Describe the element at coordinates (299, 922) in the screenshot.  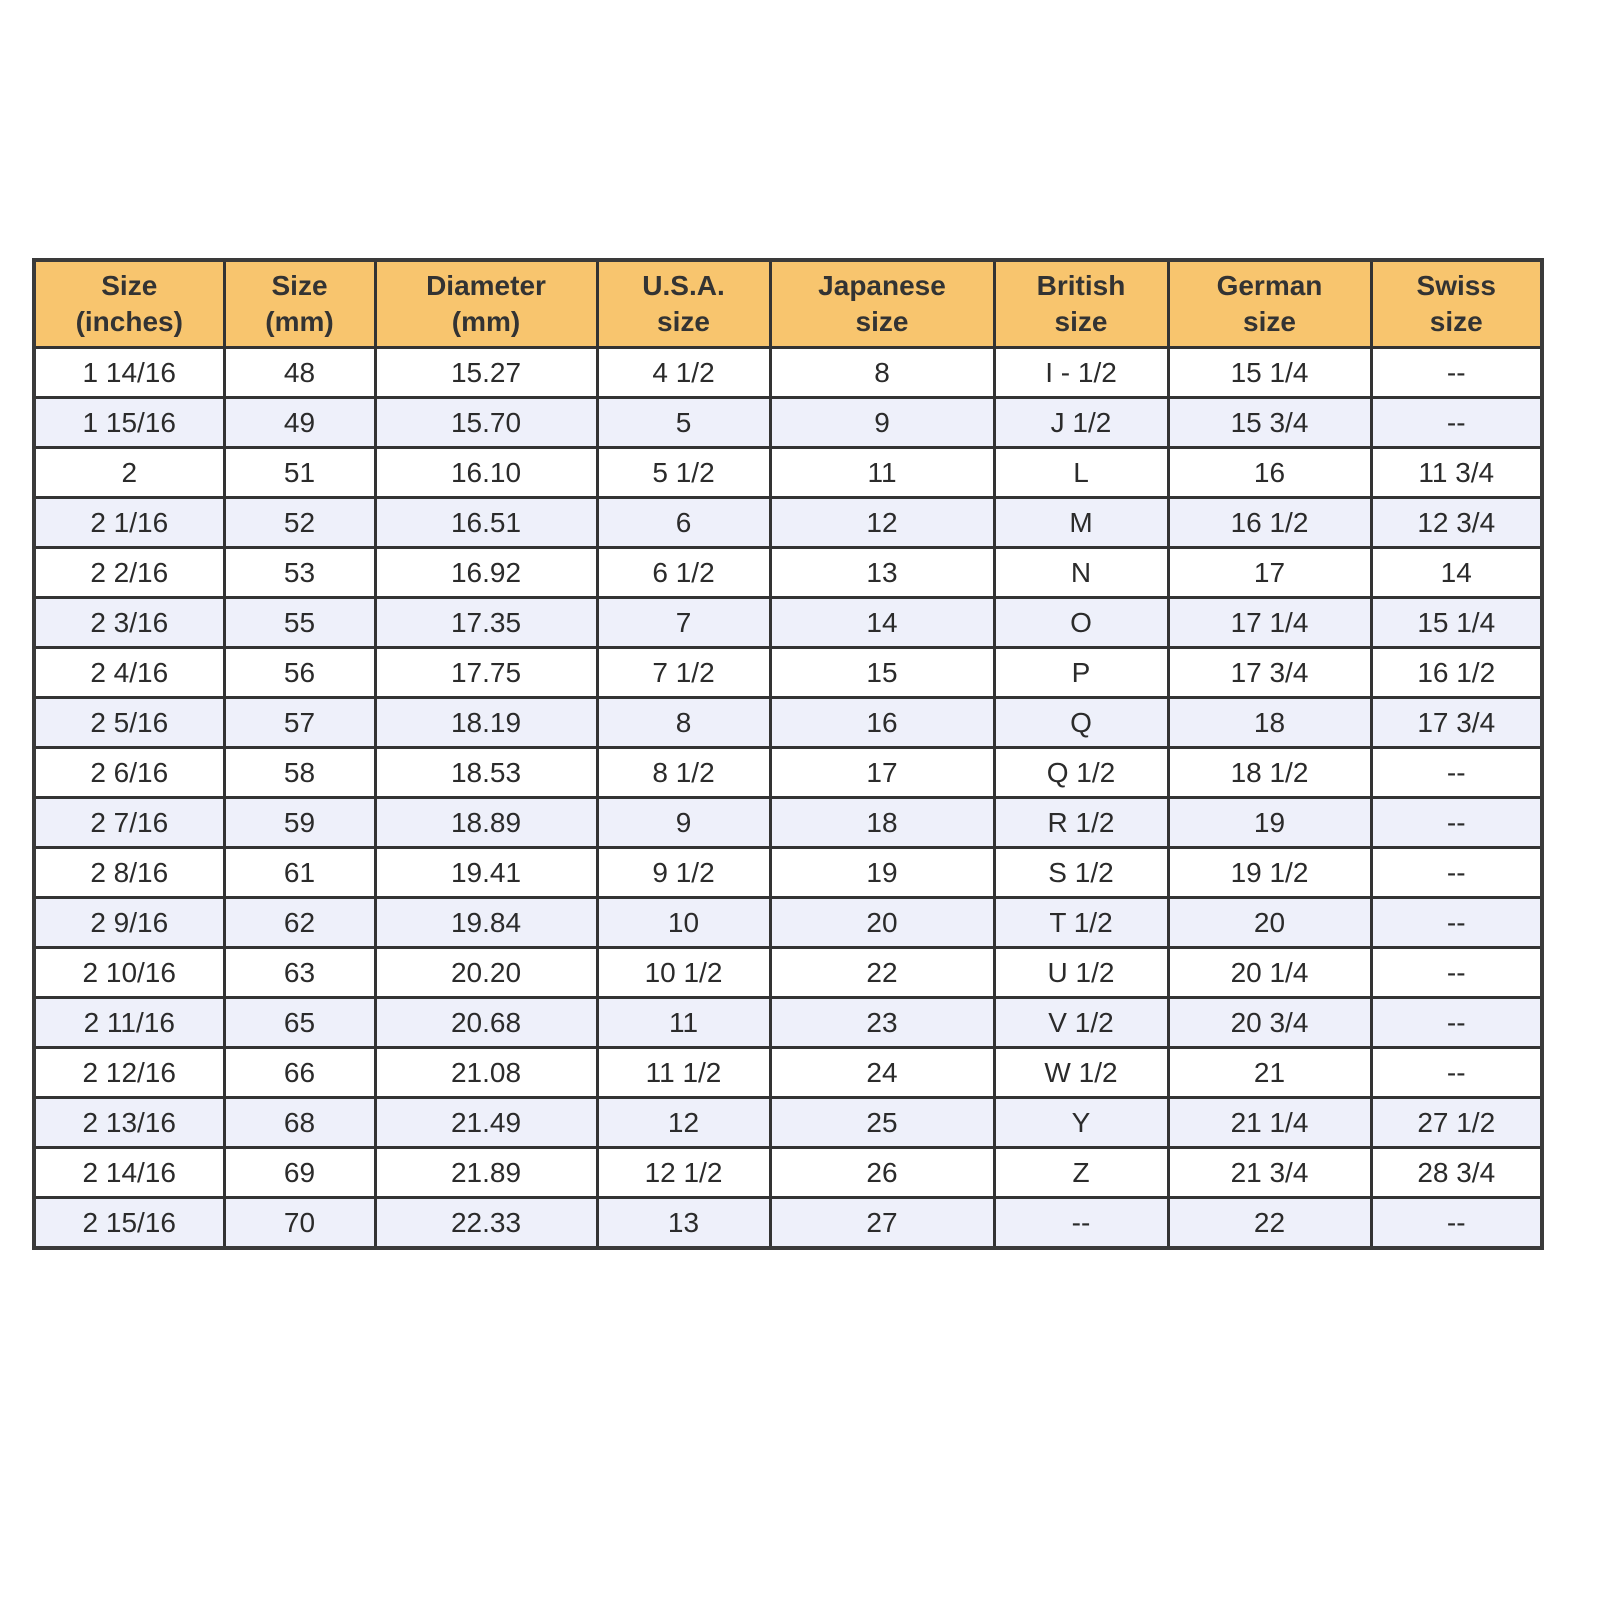
I see `table-cell: 62` at that location.